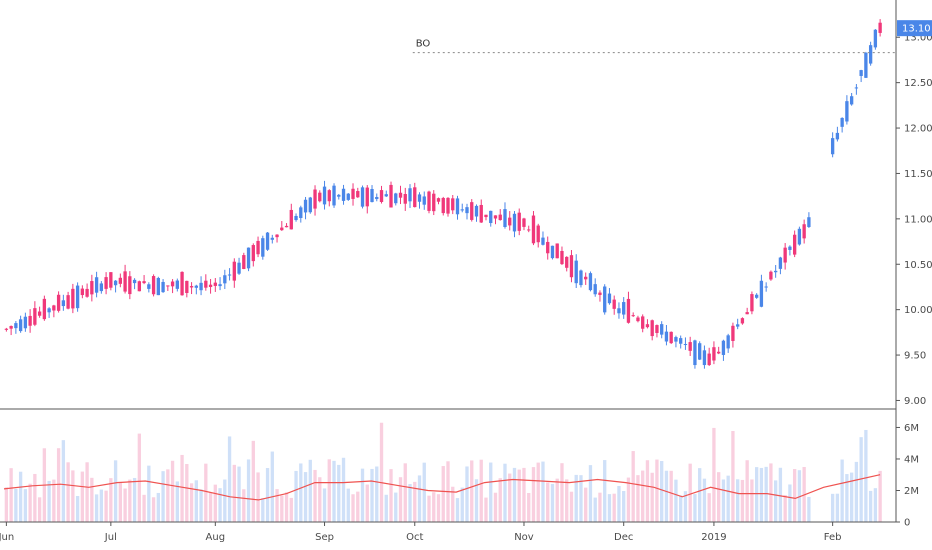  I want to click on last-price-label: 13.10, so click(916, 29).